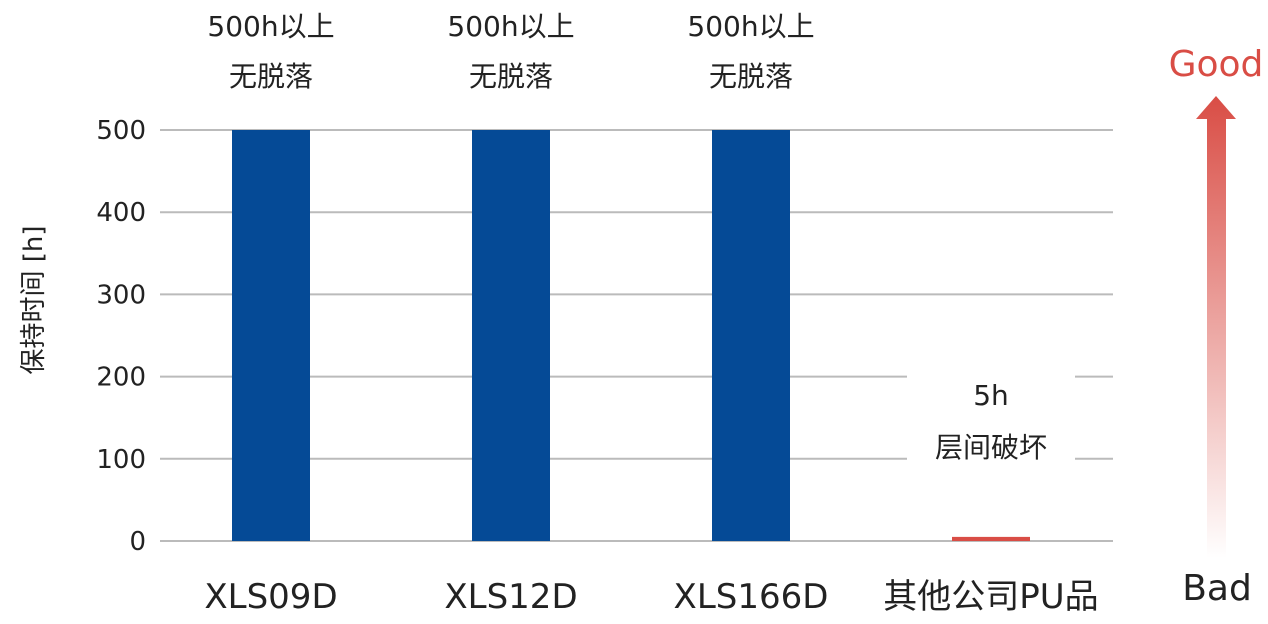 The height and width of the screenshot is (624, 1268). Describe the element at coordinates (1216, 64) in the screenshot. I see `good-label: Good` at that location.